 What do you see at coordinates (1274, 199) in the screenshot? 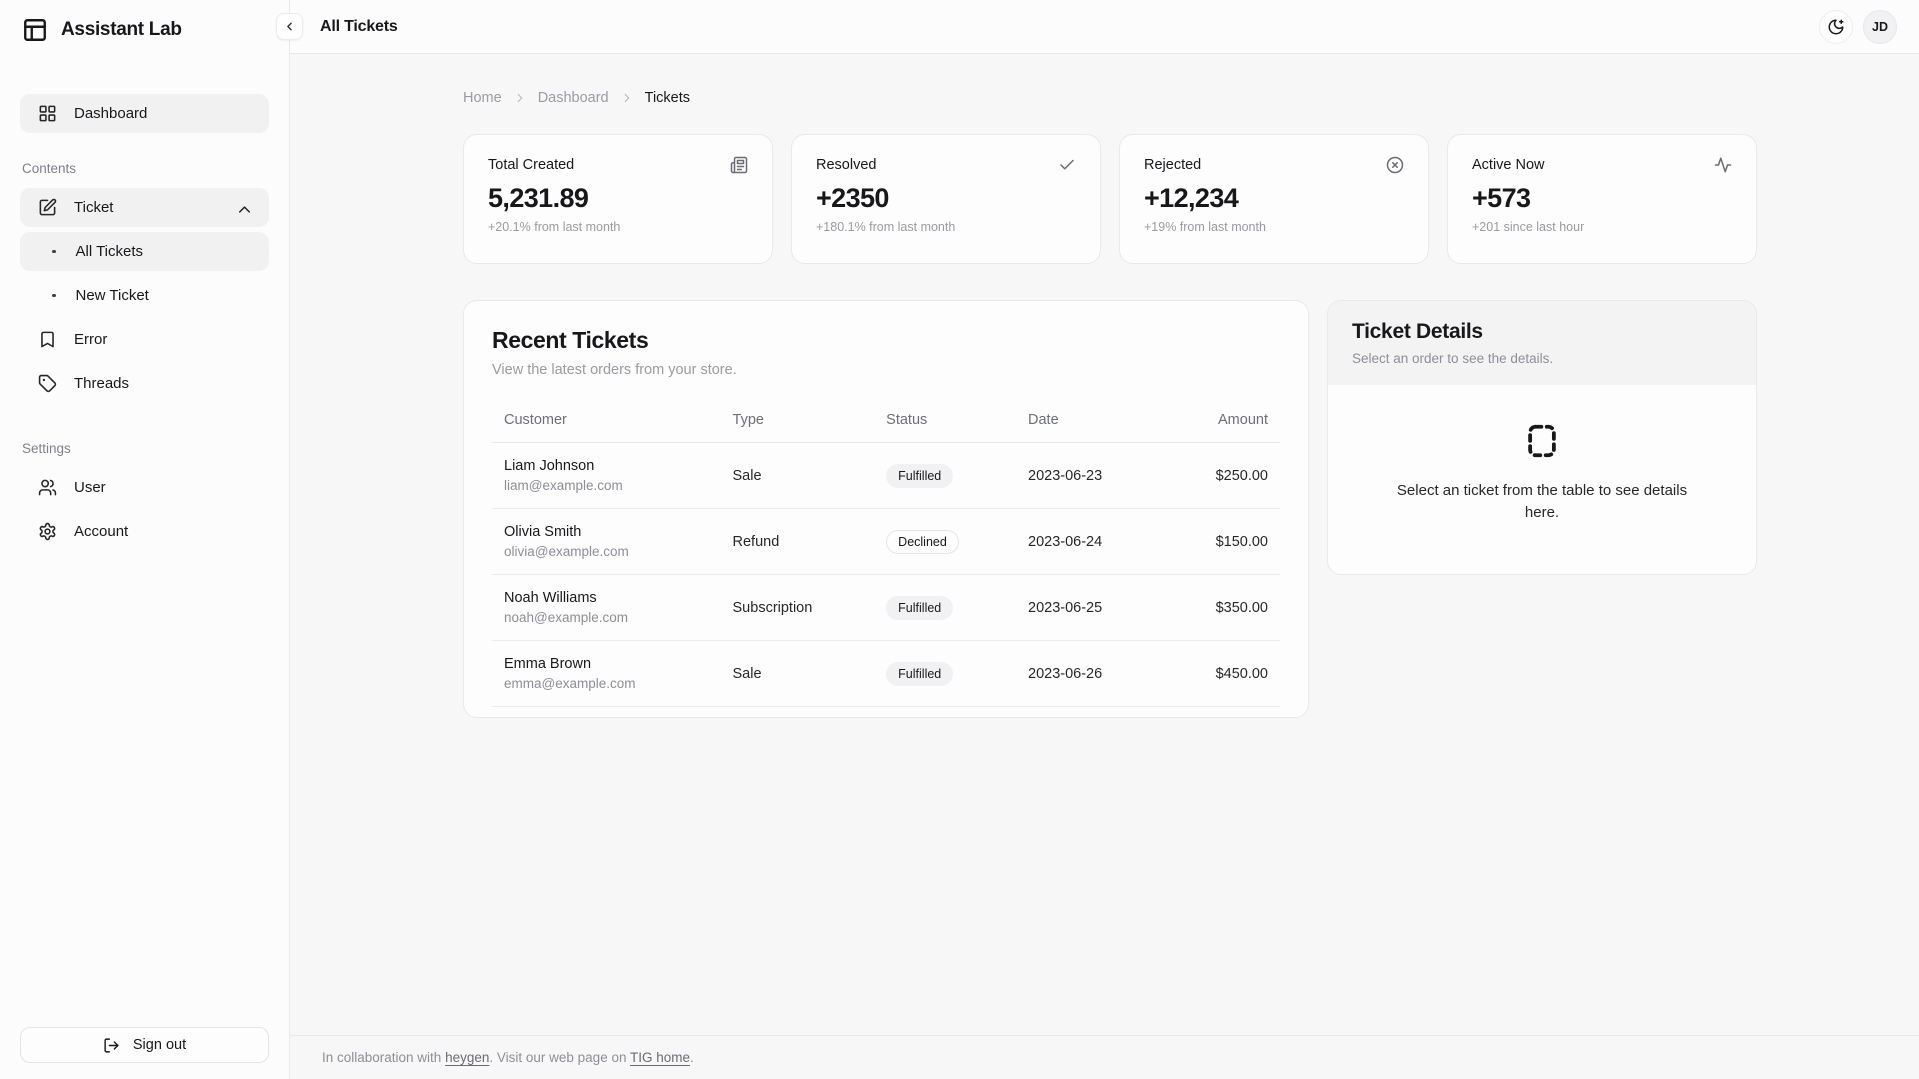
I see `stat-card-rejected: Rejected +12,234 +19% from last month` at bounding box center [1274, 199].